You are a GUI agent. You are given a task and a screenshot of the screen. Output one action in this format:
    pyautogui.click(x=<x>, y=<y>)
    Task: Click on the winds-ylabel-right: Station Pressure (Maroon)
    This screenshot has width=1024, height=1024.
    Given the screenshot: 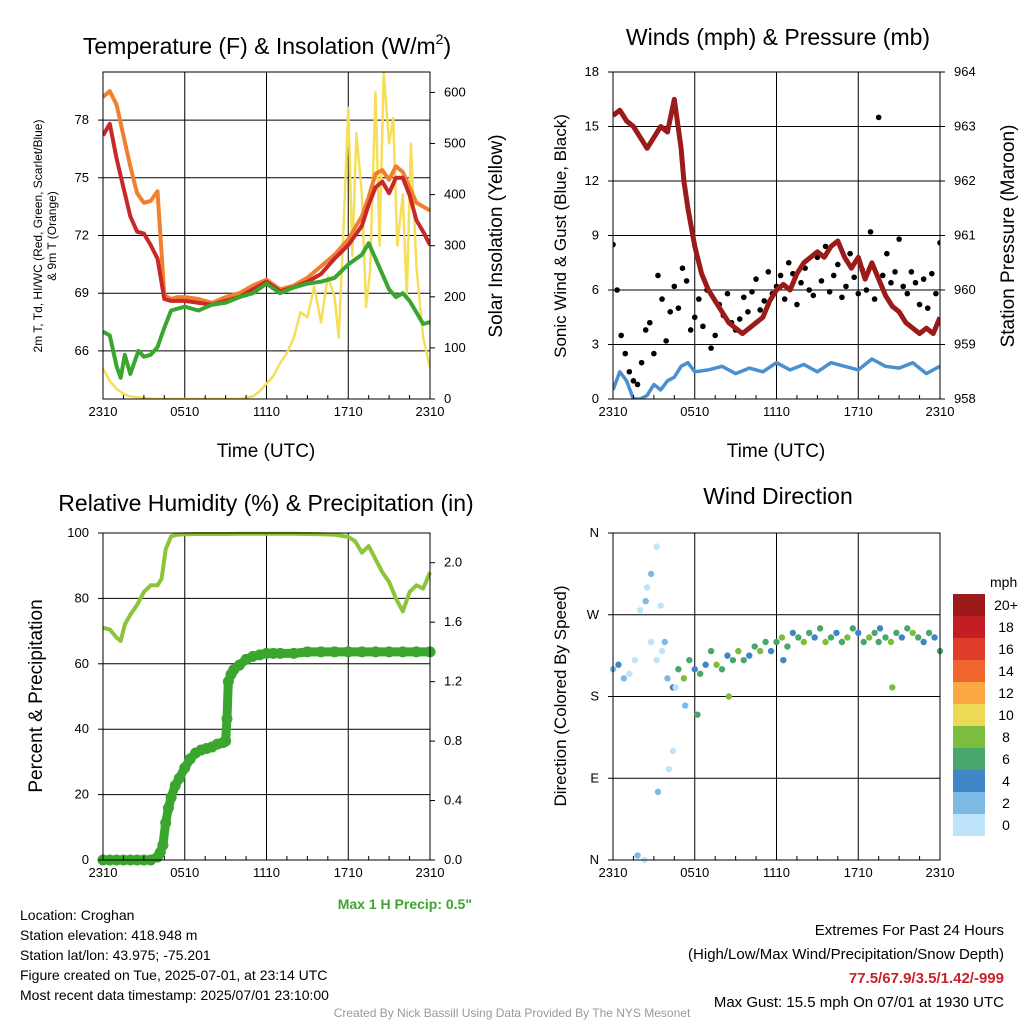 What is the action you would take?
    pyautogui.click(x=1008, y=236)
    